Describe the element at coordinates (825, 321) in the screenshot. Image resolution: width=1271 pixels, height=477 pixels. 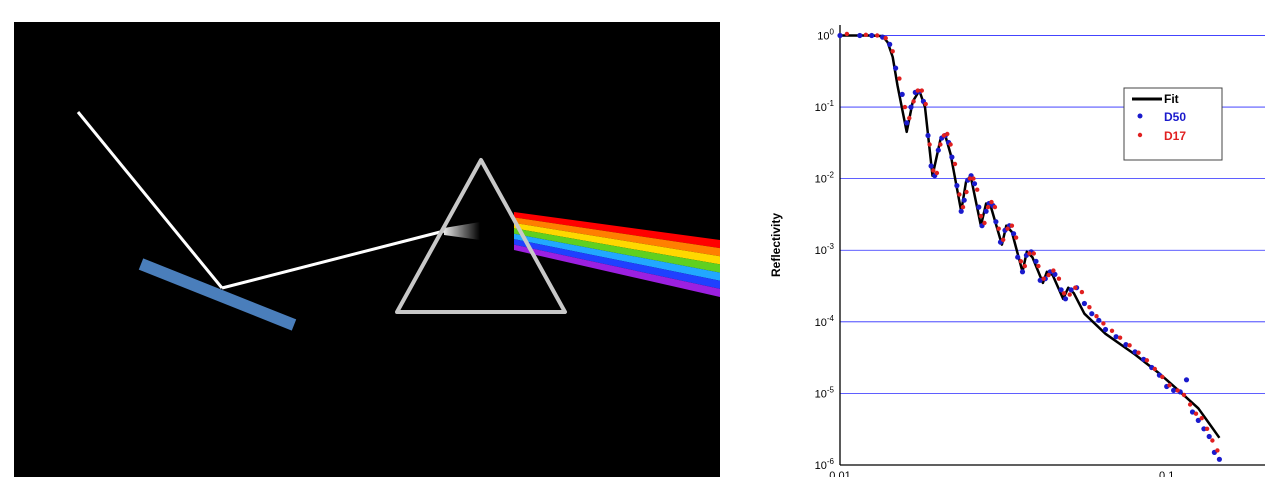
I see `y-tick-label: 10⁻⁴` at that location.